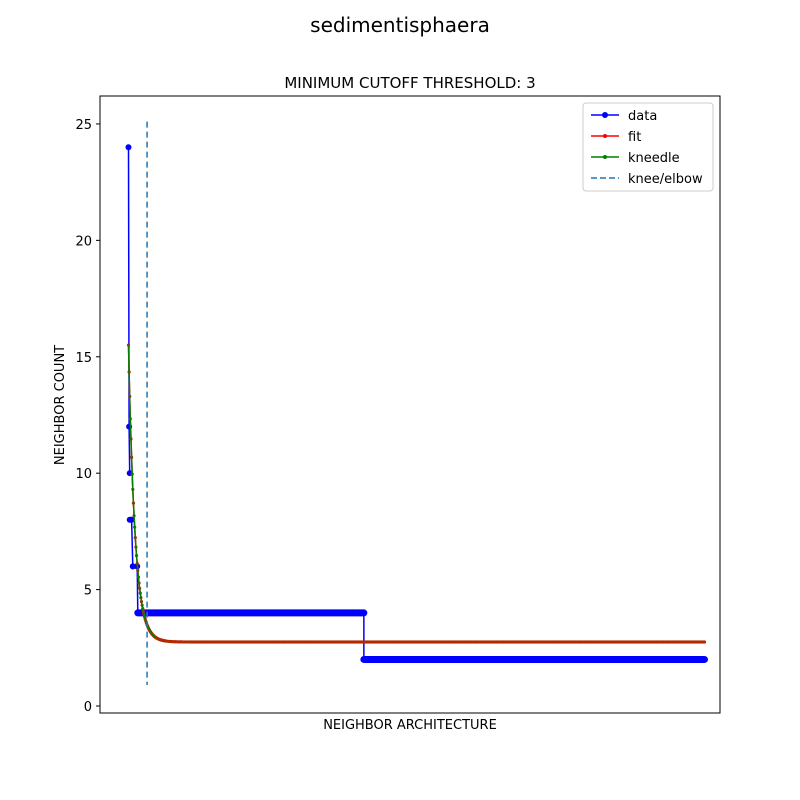 The height and width of the screenshot is (800, 800). Describe the element at coordinates (87, 416) in the screenshot. I see `y-axis: 0 5 10 15 20 25` at that location.